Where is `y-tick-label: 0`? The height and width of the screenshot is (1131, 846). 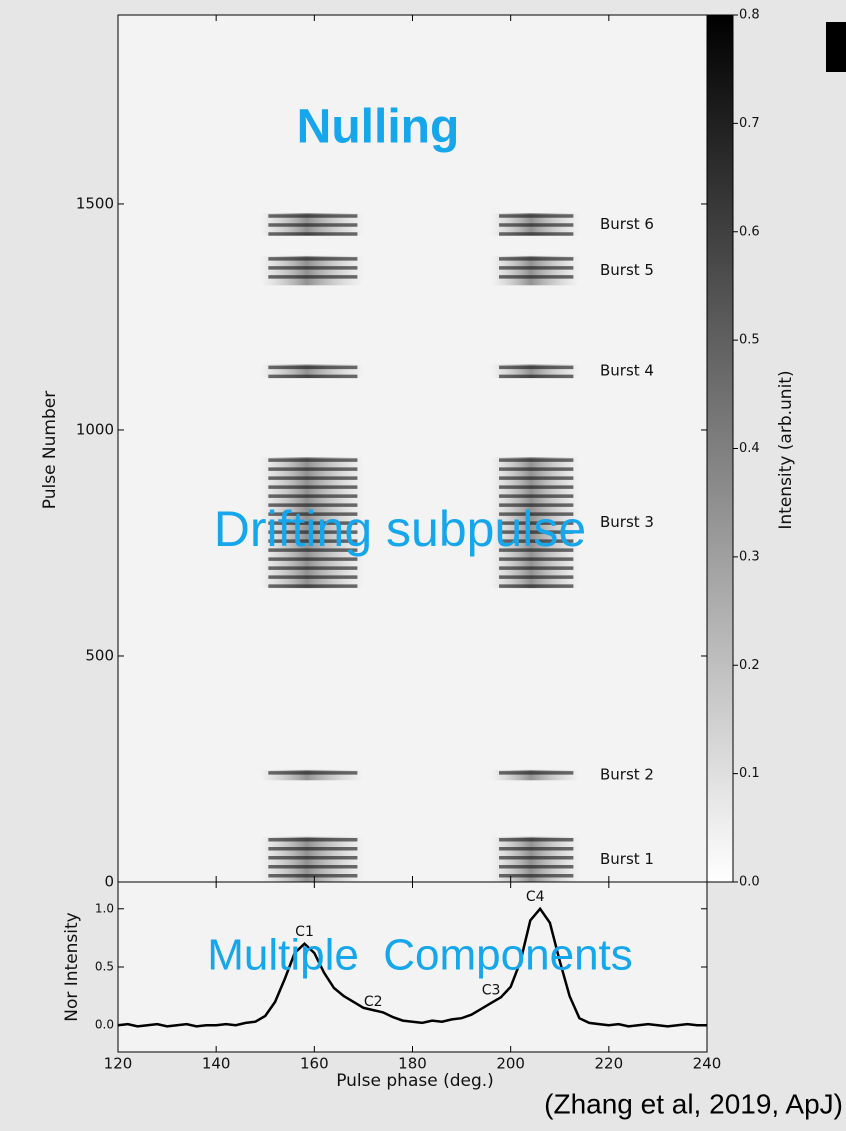 y-tick-label: 0 is located at coordinates (109, 882).